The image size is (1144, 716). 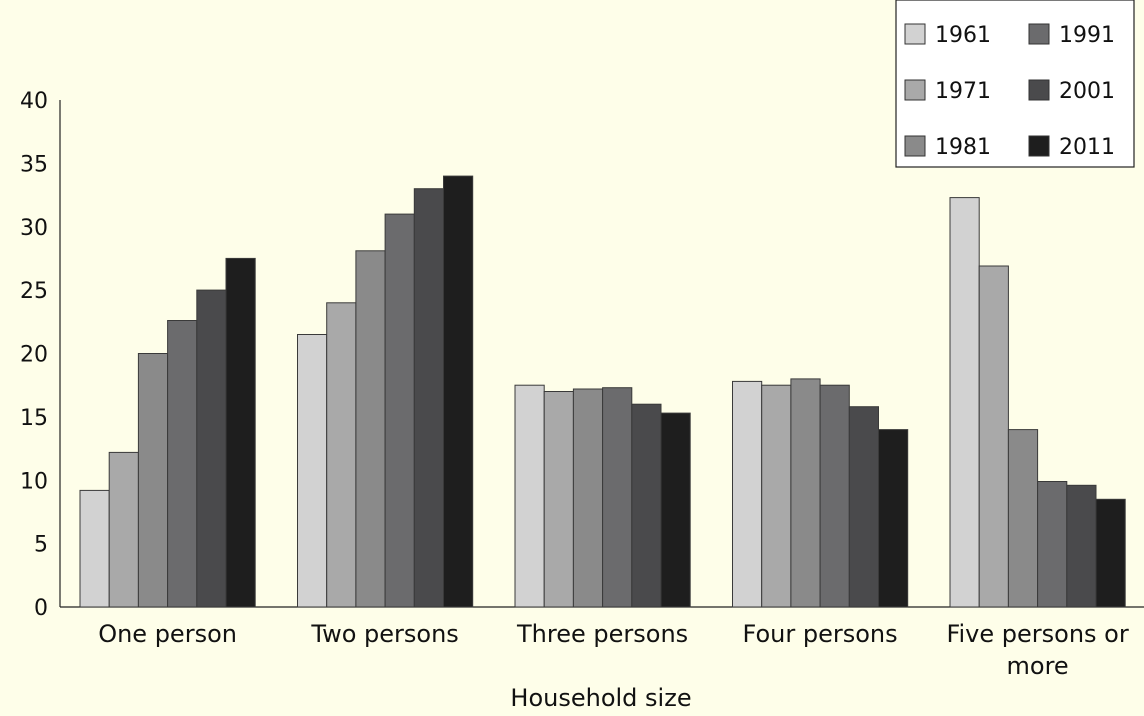 What do you see at coordinates (41, 545) in the screenshot?
I see `y-tick-label: 5` at bounding box center [41, 545].